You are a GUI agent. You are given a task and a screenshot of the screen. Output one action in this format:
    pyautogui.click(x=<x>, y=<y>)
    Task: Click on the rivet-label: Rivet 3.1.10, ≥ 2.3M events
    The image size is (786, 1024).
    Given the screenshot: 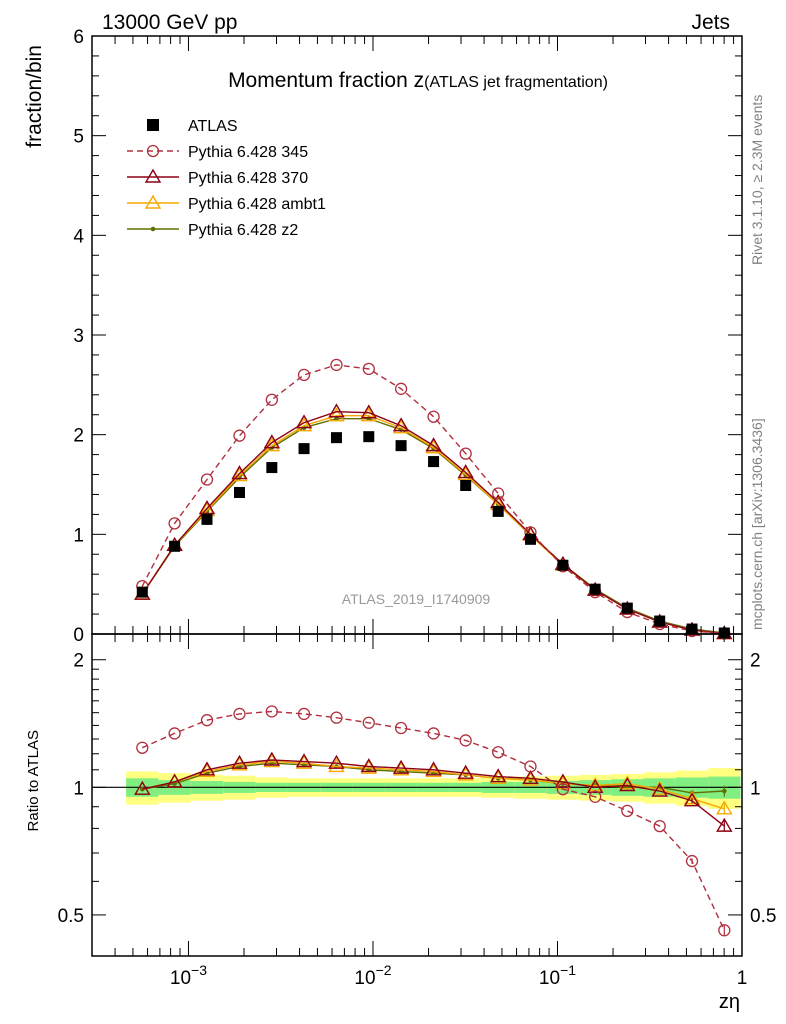 What is the action you would take?
    pyautogui.click(x=757, y=180)
    